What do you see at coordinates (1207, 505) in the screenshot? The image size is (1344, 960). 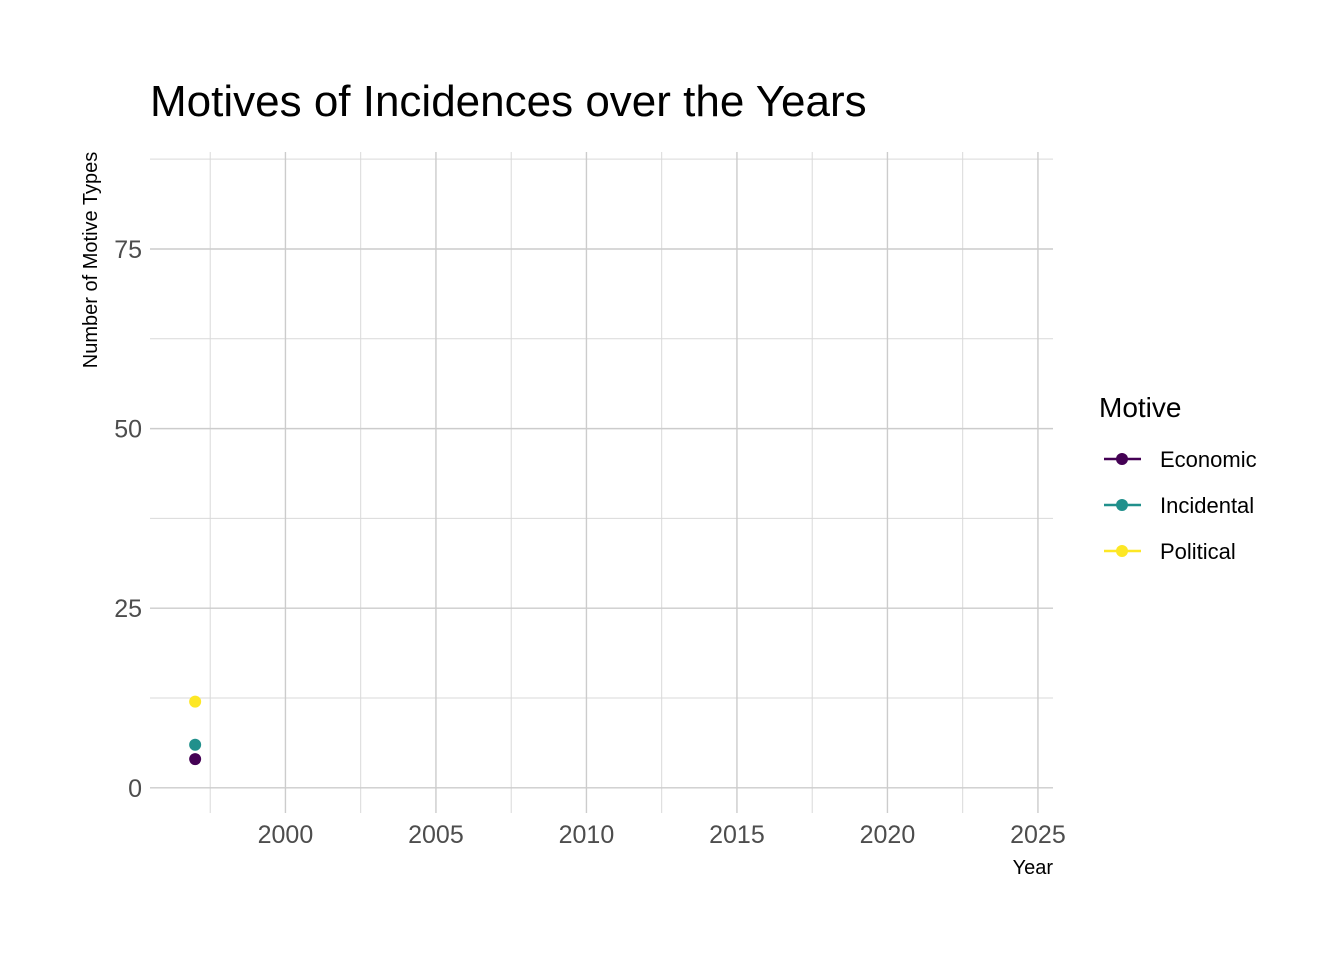 I see `legend-label: Incidental` at bounding box center [1207, 505].